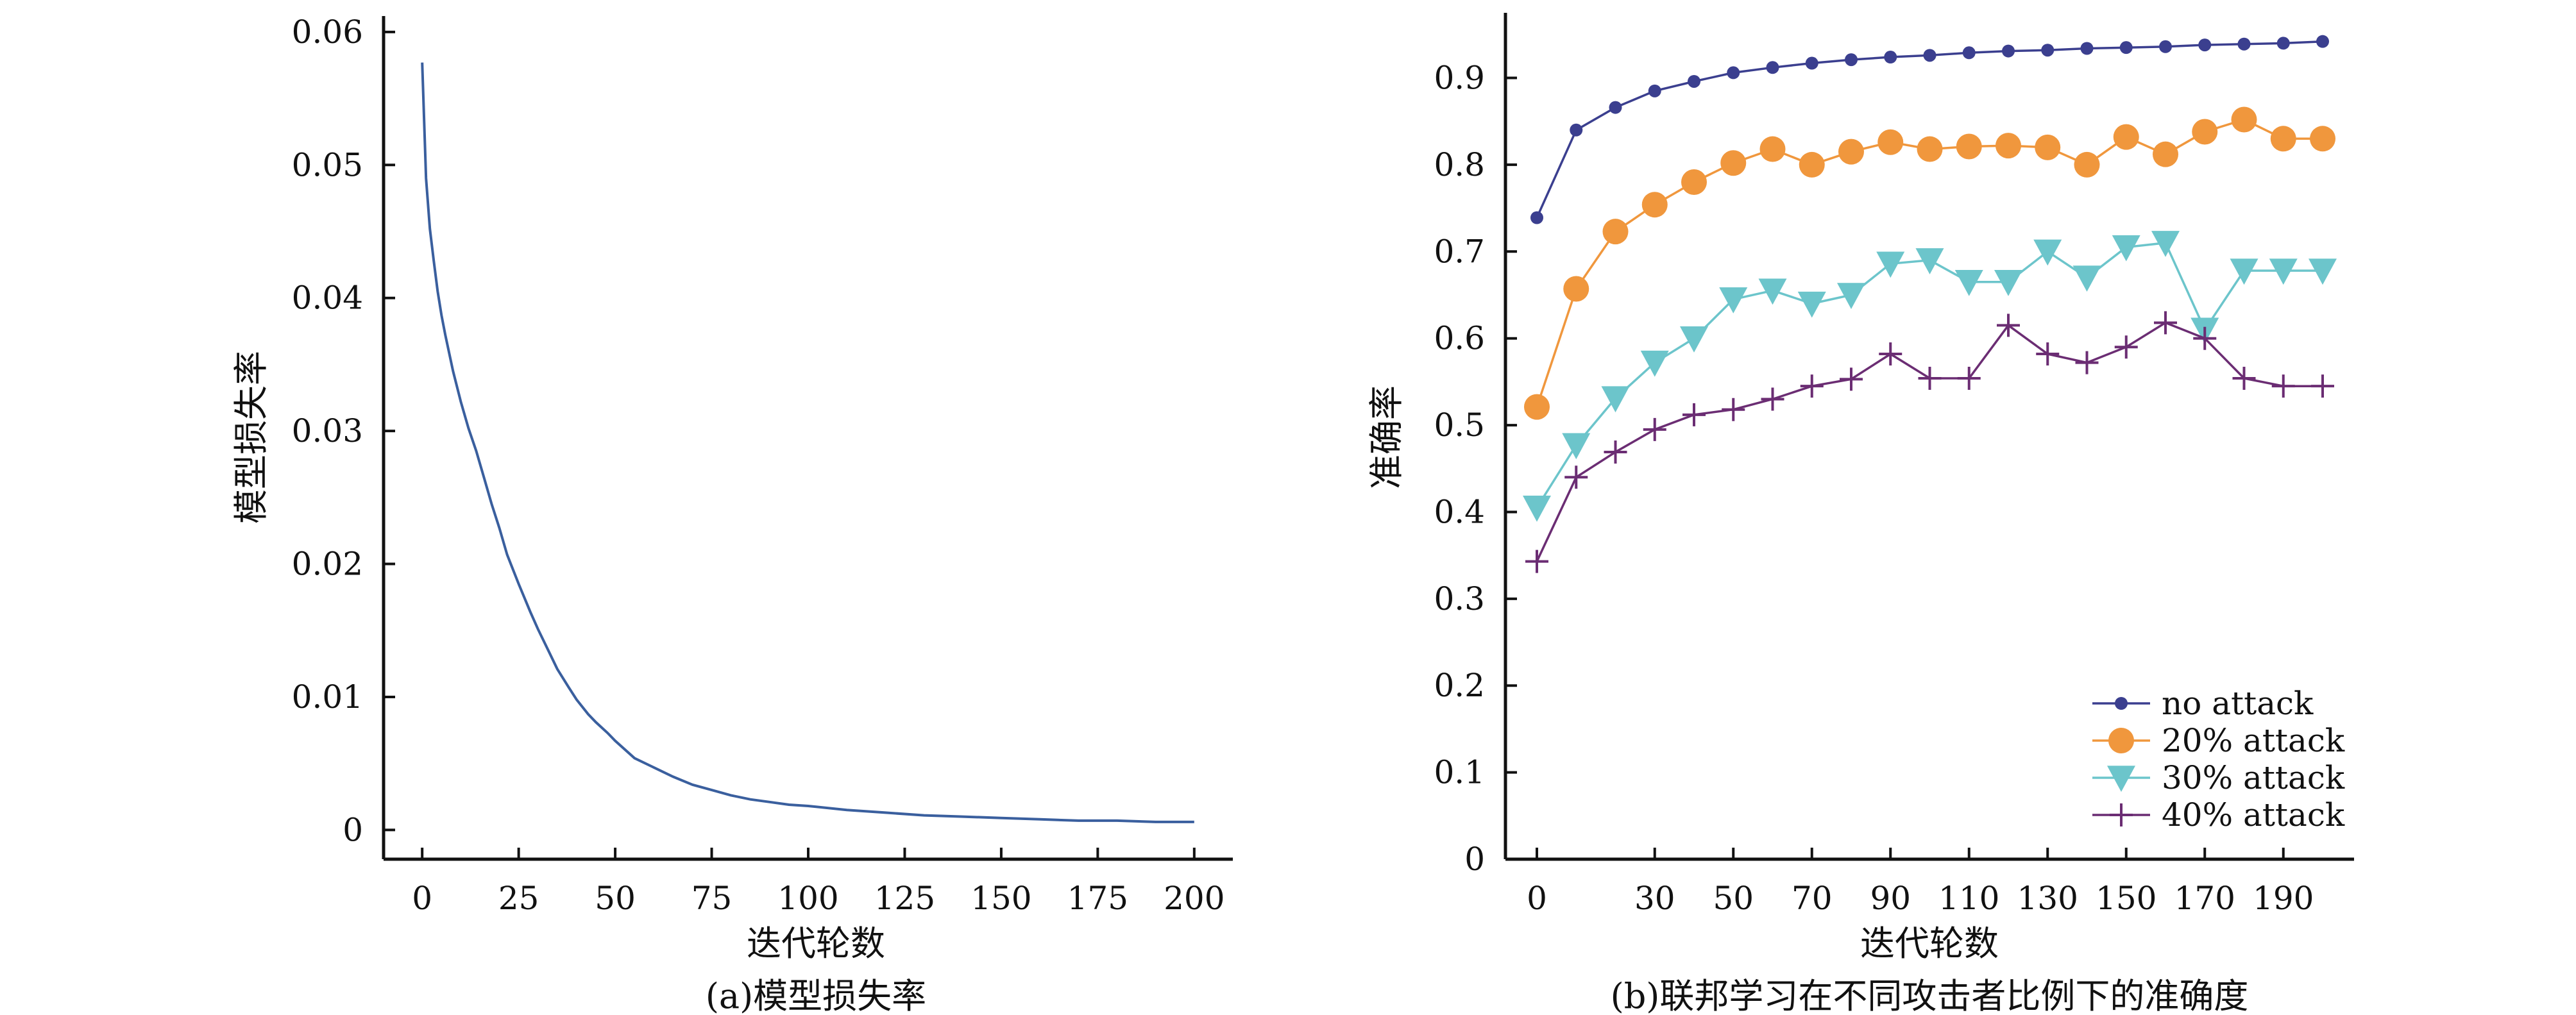  I want to click on loss-x-tick-label: 175, so click(1097, 898).